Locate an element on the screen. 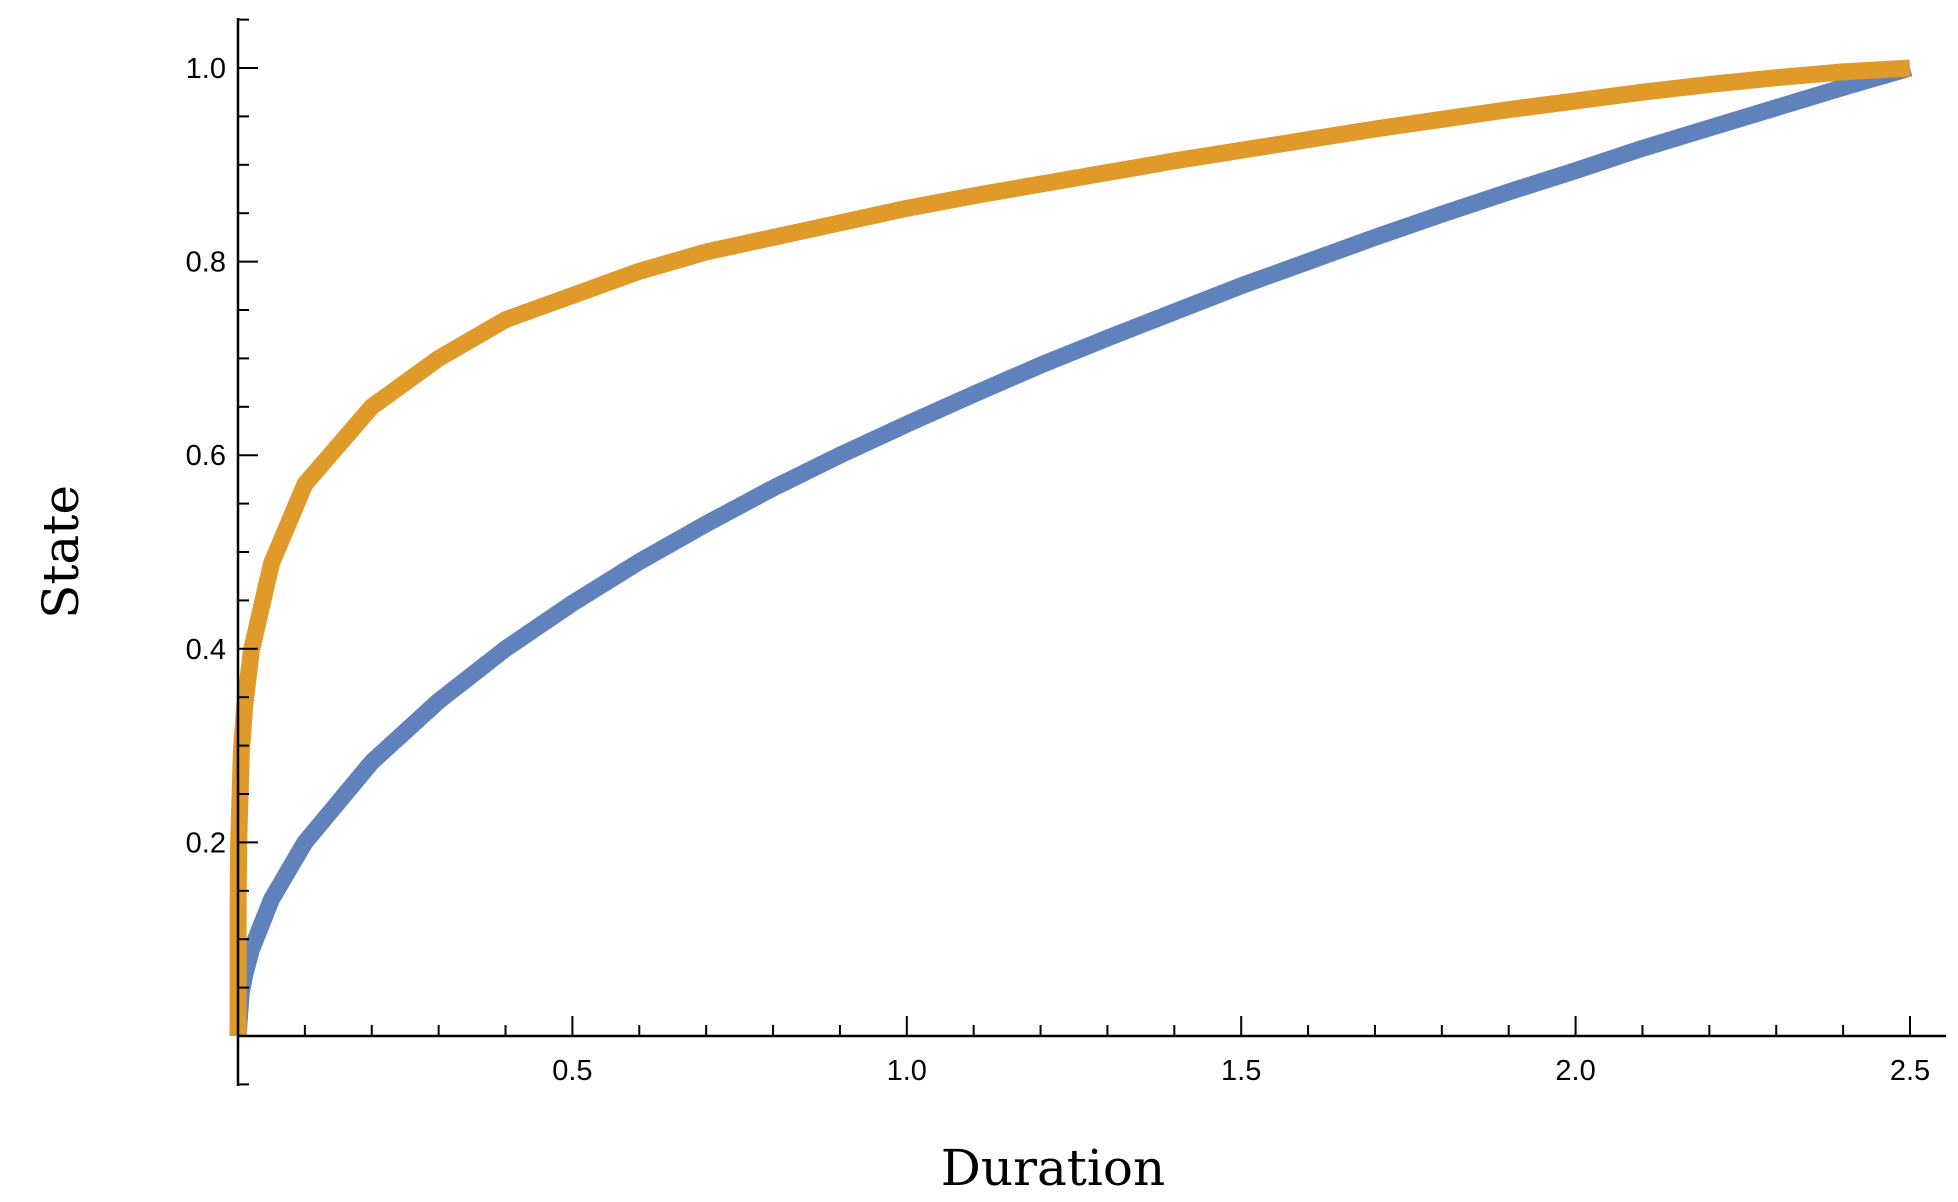  y-tick-label: 0.6 is located at coordinates (206, 456).